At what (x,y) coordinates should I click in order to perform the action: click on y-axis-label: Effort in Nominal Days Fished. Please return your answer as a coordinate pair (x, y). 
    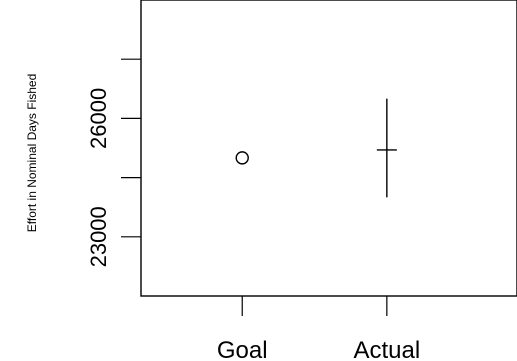
    Looking at the image, I should click on (32, 153).